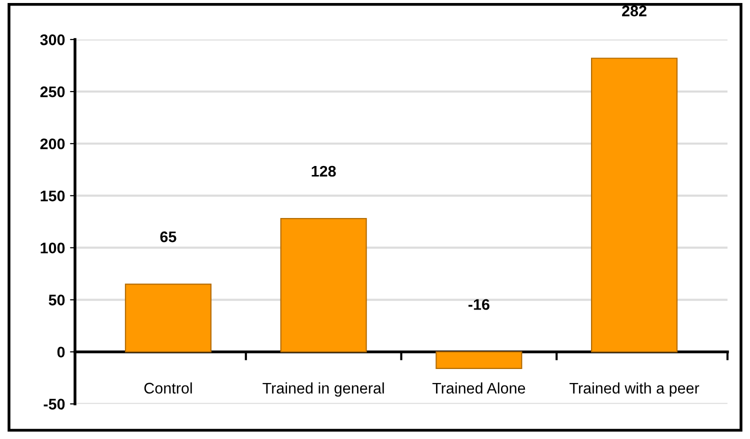  What do you see at coordinates (54, 404) in the screenshot?
I see `y-tick-label: -50` at bounding box center [54, 404].